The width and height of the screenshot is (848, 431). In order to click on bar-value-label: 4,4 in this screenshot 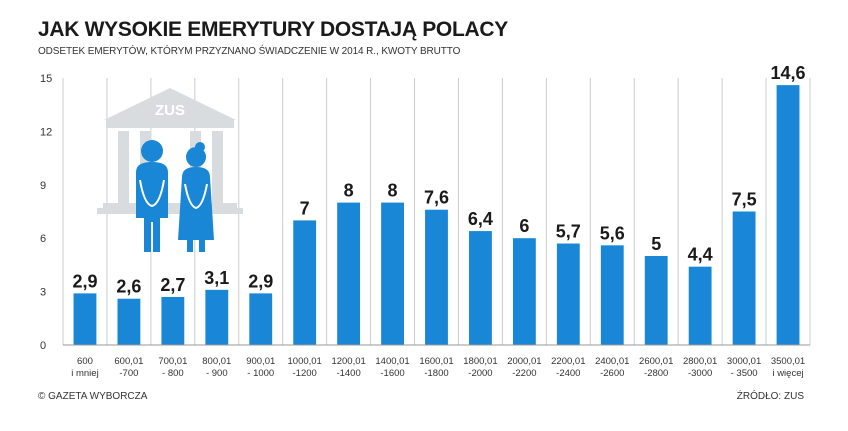, I will do `click(700, 255)`.